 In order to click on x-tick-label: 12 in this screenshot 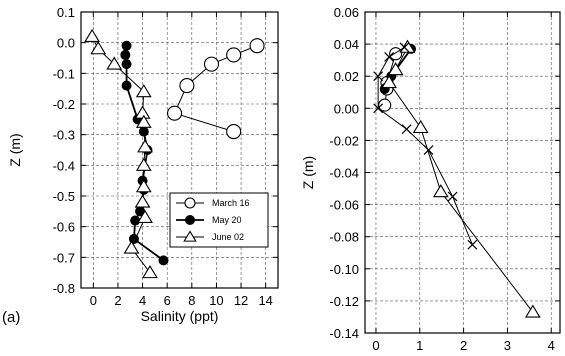, I will do `click(241, 300)`.